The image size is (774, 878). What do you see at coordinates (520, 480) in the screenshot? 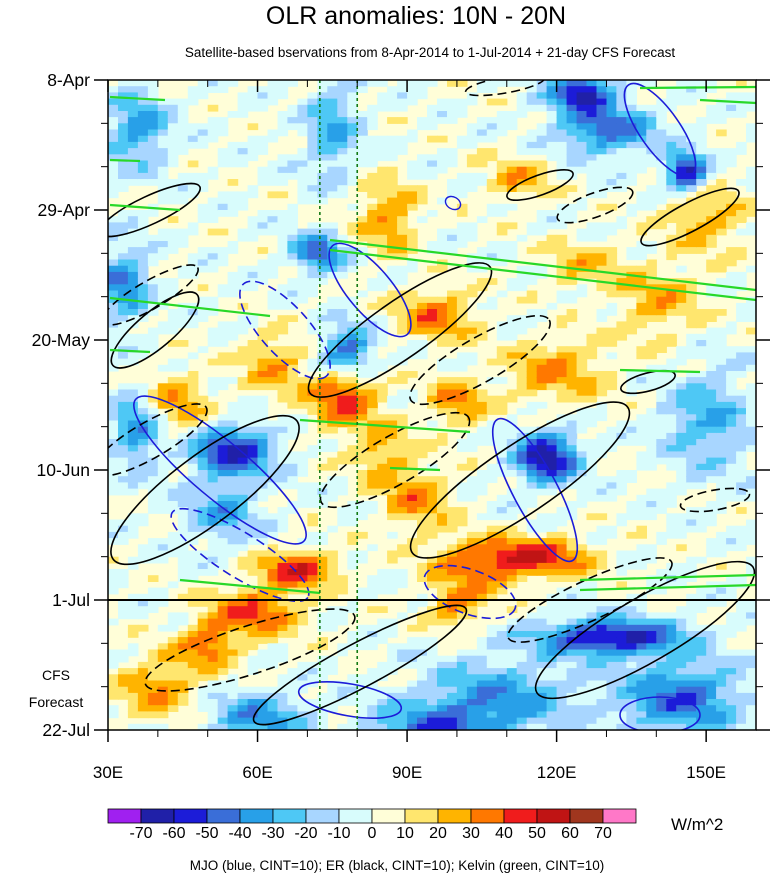
I see `contour-ellipse` at bounding box center [520, 480].